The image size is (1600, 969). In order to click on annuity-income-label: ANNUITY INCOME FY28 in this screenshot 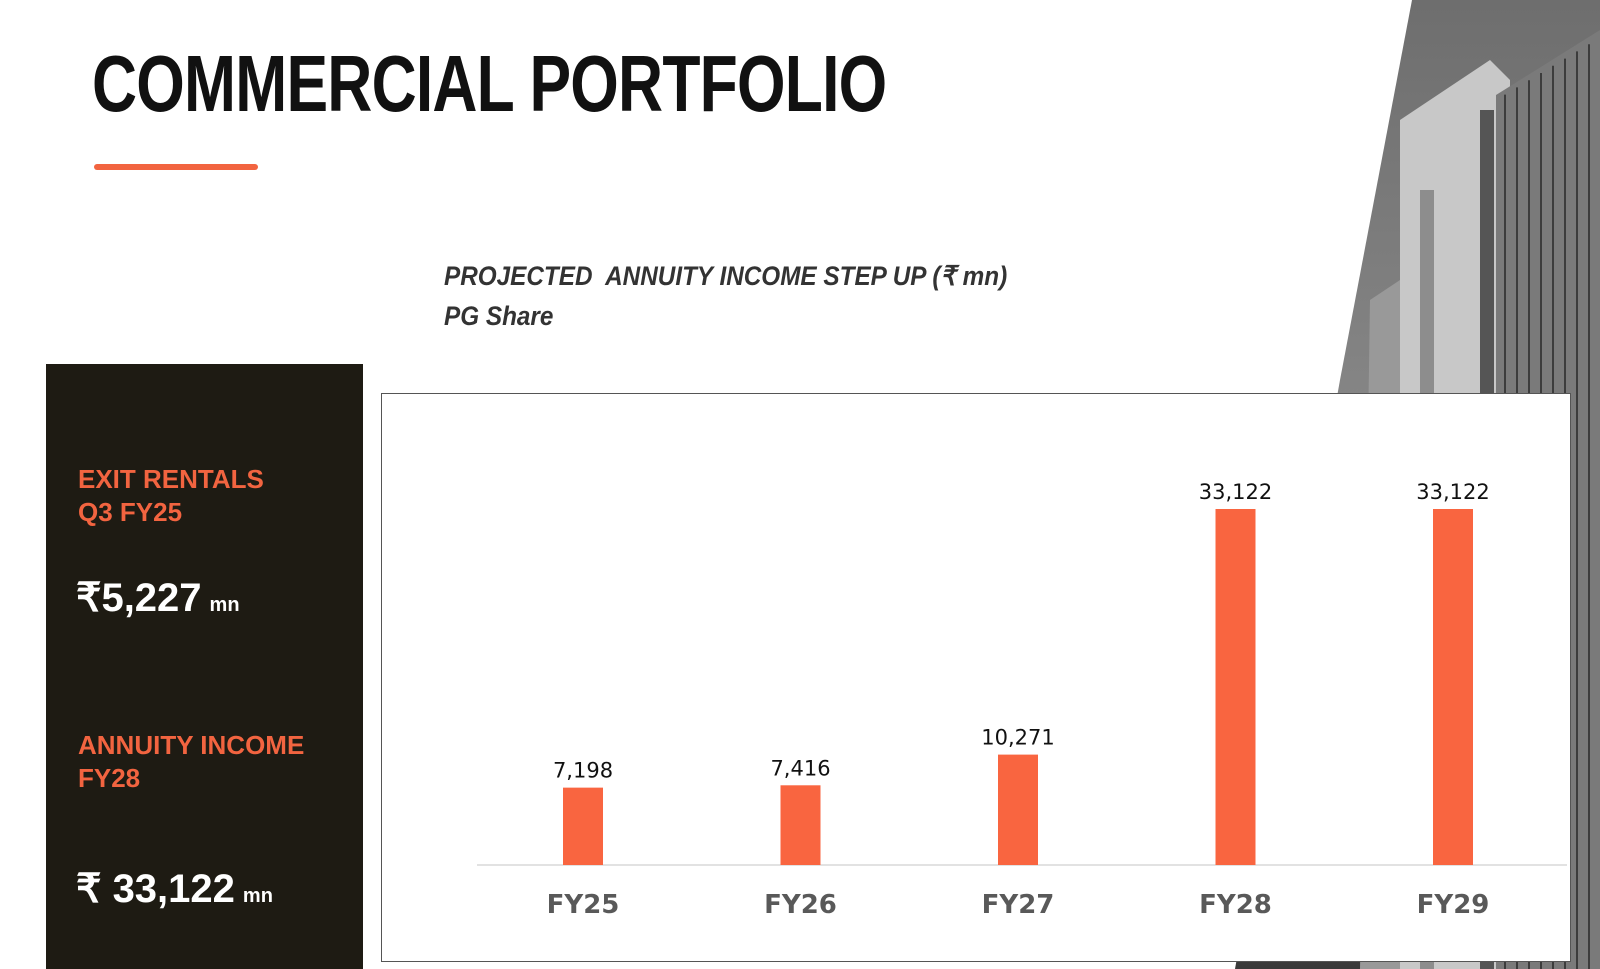, I will do `click(191, 762)`.